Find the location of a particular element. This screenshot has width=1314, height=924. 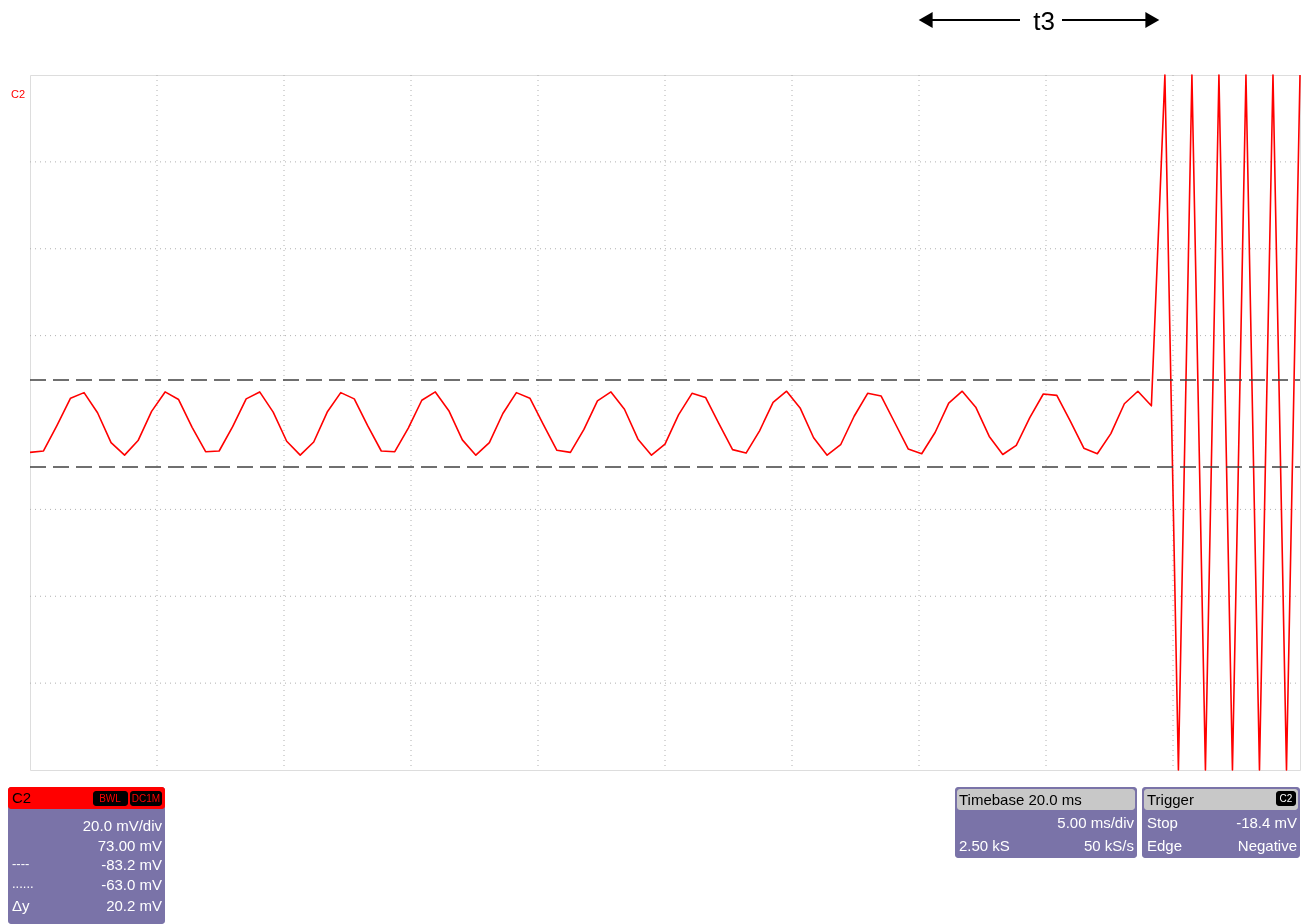

text: -83.2 mV is located at coordinates (131, 864).